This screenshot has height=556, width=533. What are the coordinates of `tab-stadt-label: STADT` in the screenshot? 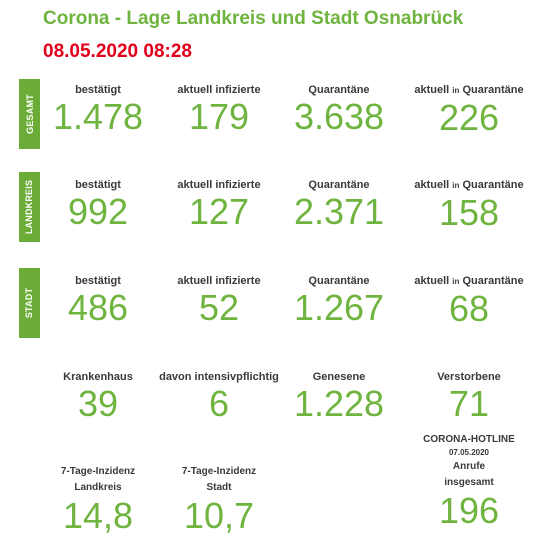 It's located at (29, 303).